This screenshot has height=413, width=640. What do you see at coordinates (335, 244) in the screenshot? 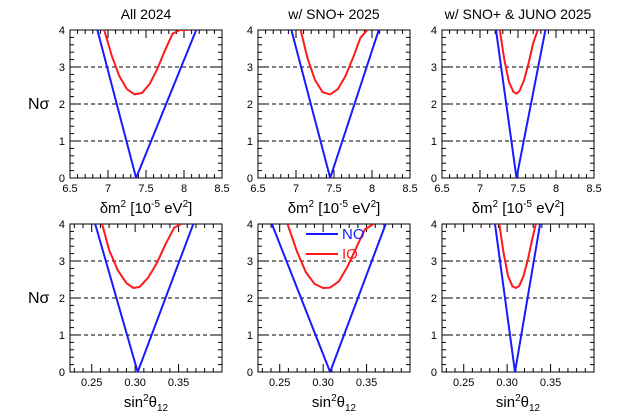
I see `legend: NO IO` at bounding box center [335, 244].